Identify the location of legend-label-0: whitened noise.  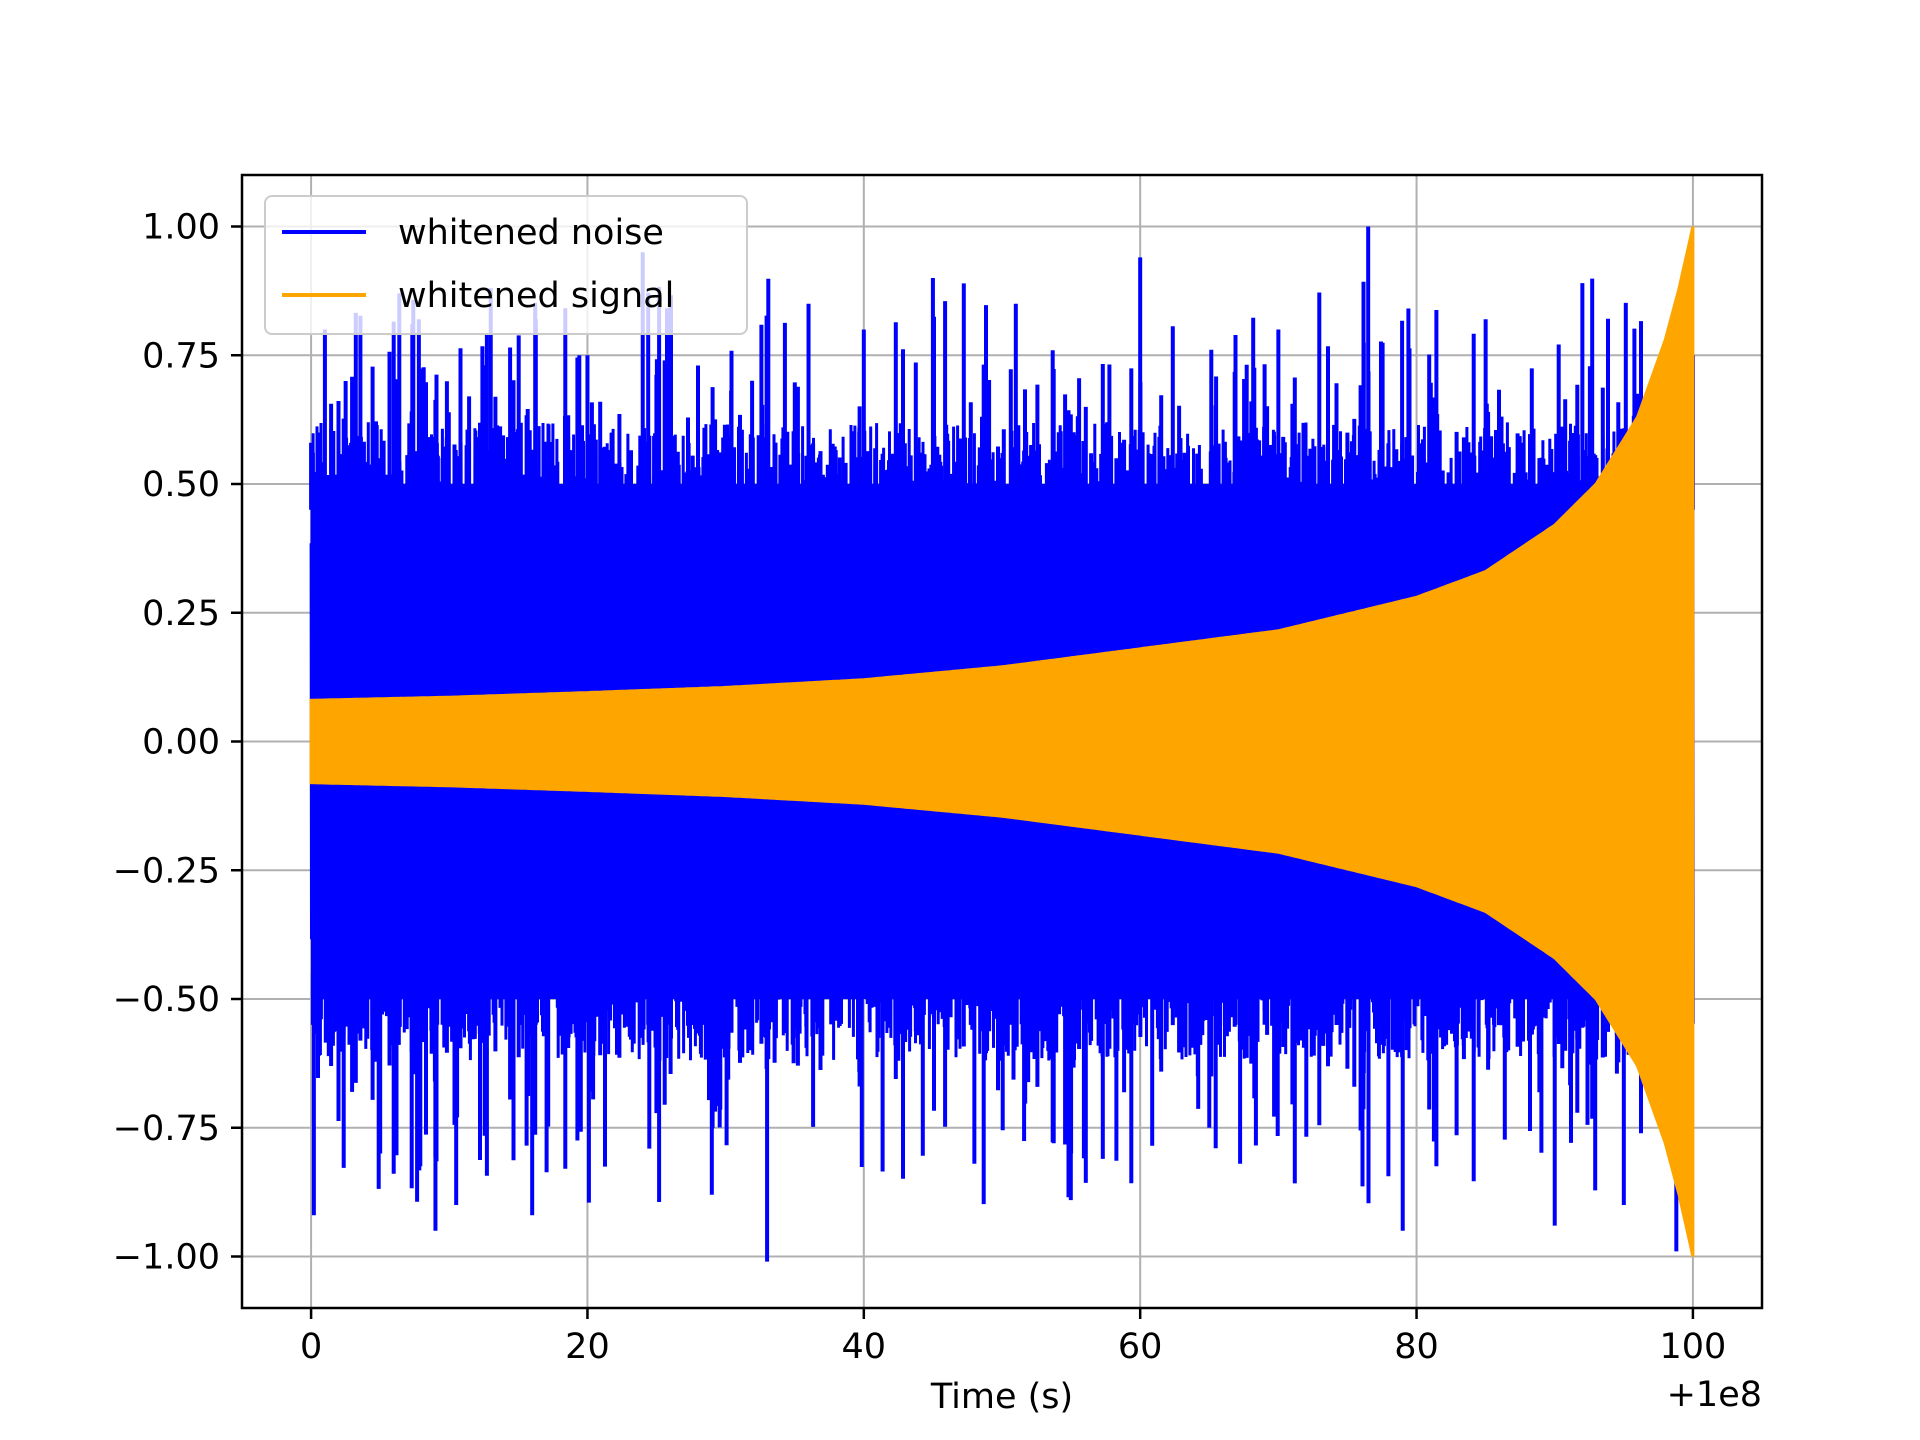
(531, 233).